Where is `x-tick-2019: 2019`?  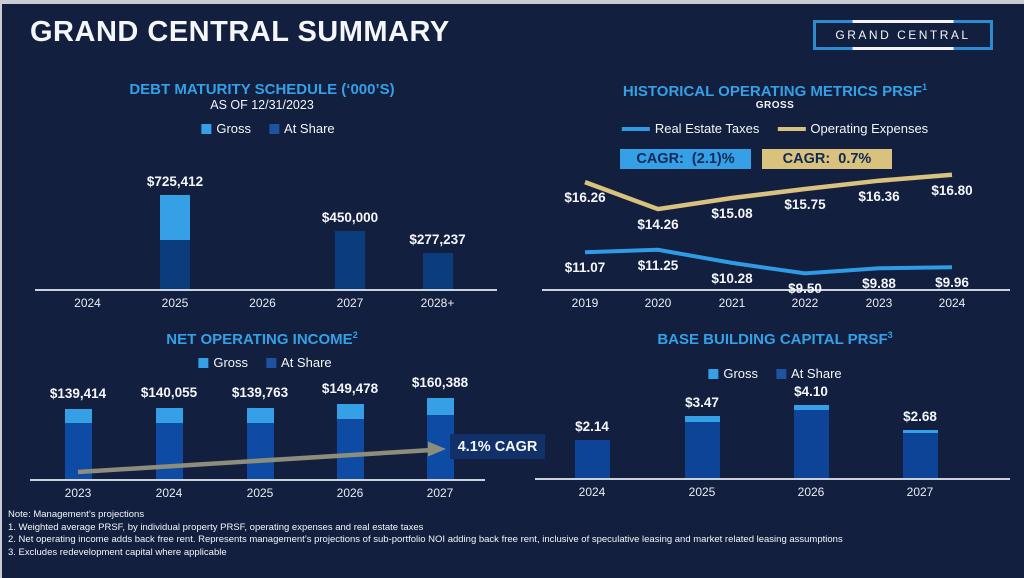 x-tick-2019: 2019 is located at coordinates (585, 303).